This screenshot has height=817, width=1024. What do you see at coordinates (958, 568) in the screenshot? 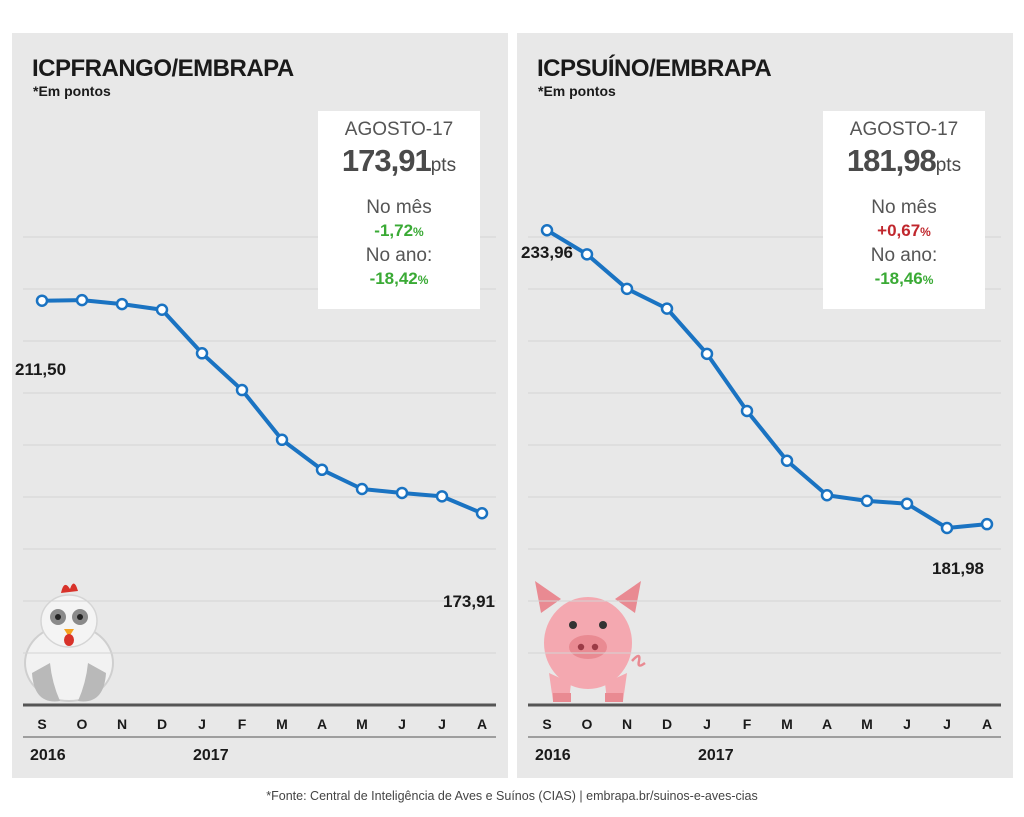
I see `last-value-label: 181,98` at bounding box center [958, 568].